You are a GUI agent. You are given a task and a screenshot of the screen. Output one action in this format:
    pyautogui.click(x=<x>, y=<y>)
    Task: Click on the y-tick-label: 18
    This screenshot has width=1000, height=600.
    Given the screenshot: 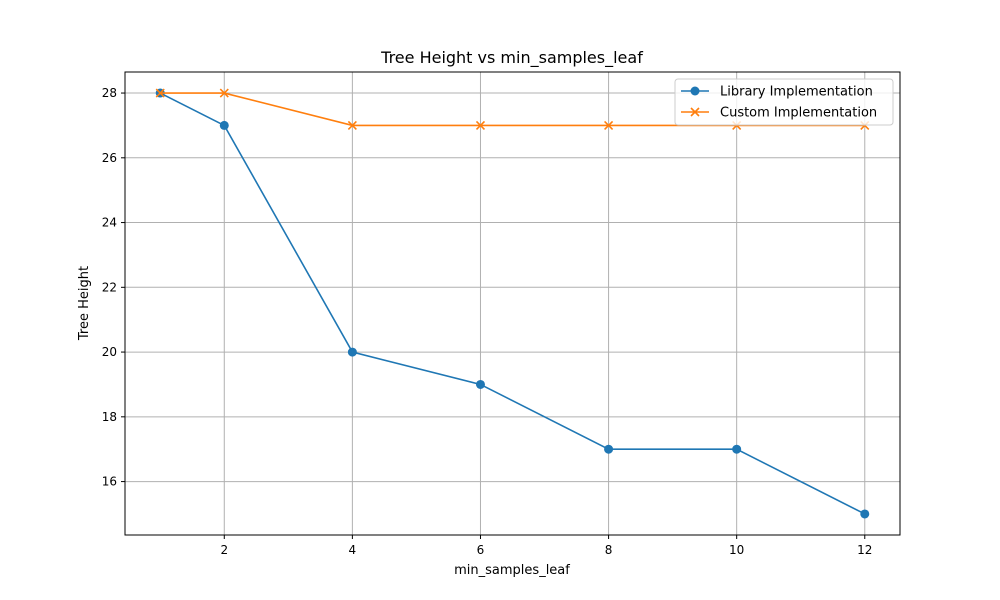 What is the action you would take?
    pyautogui.click(x=109, y=417)
    